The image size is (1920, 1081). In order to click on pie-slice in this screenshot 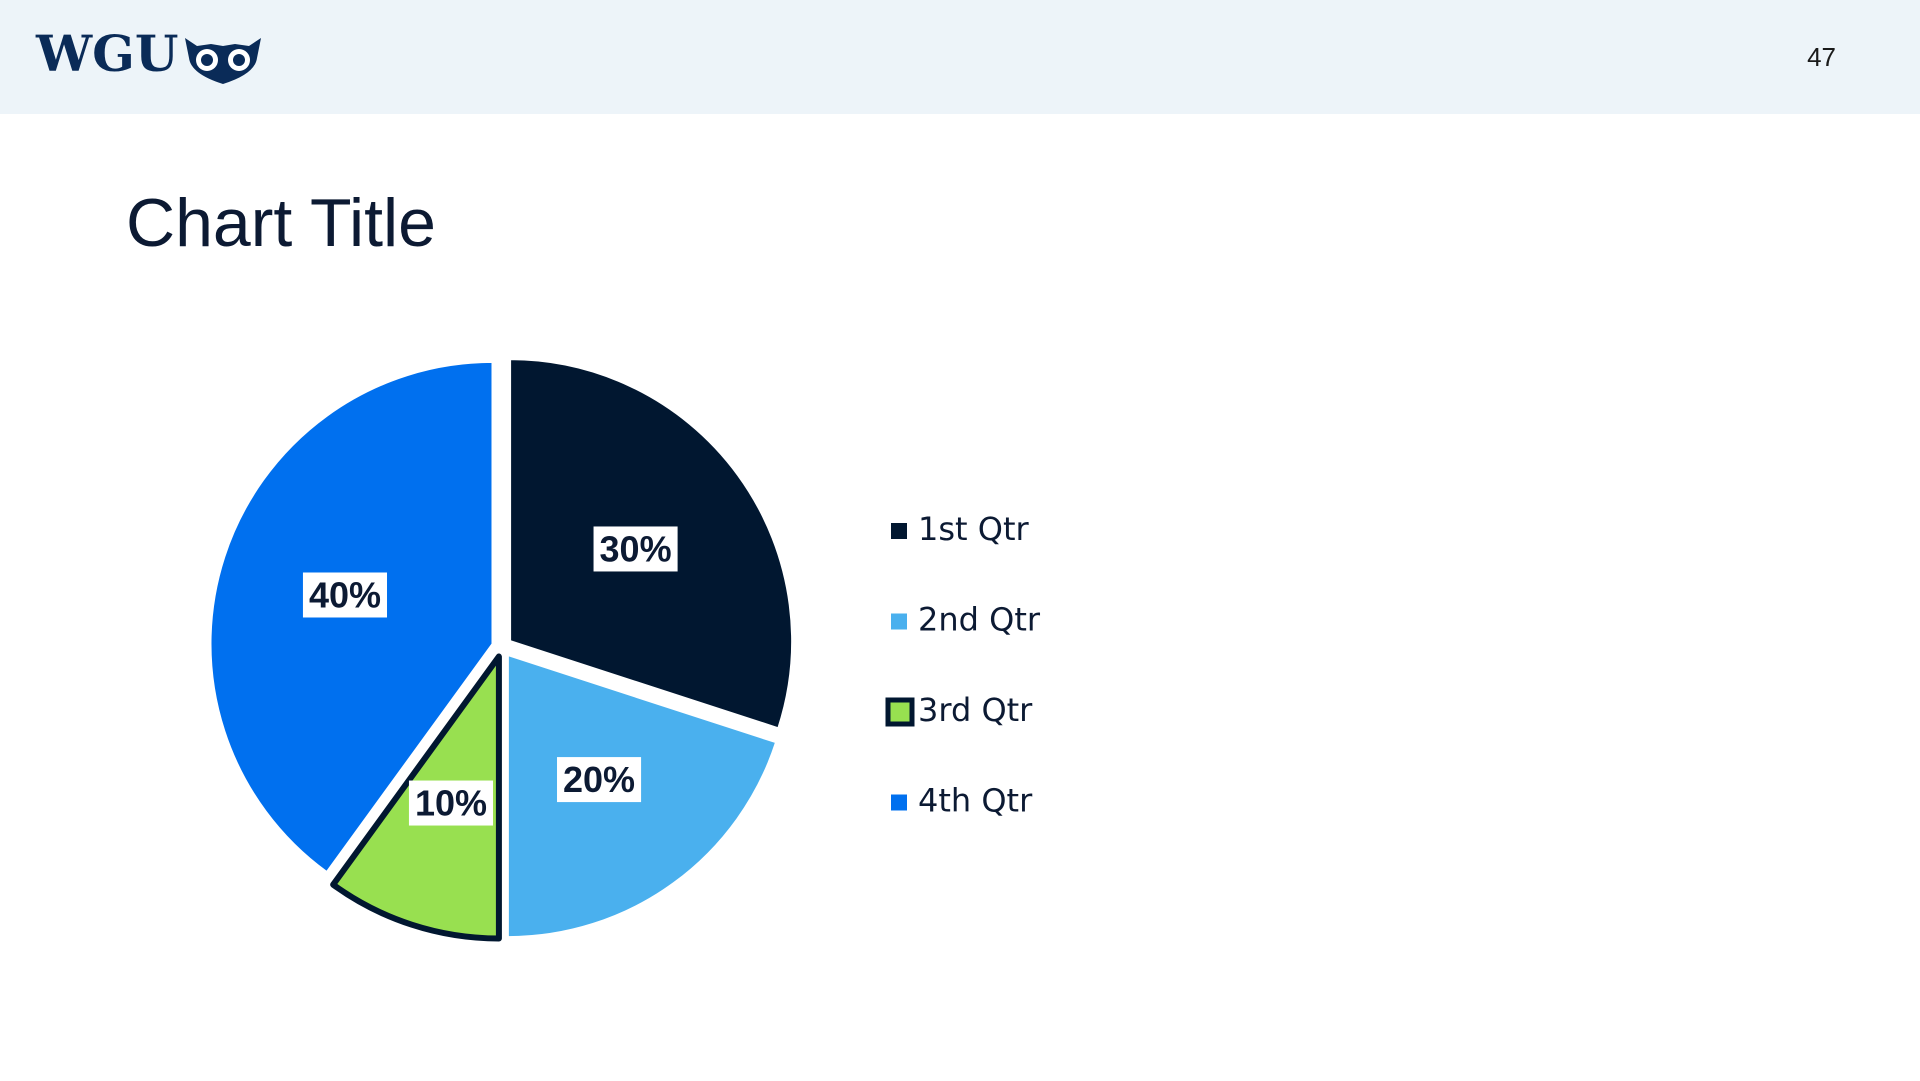, I will do `click(642, 796)`.